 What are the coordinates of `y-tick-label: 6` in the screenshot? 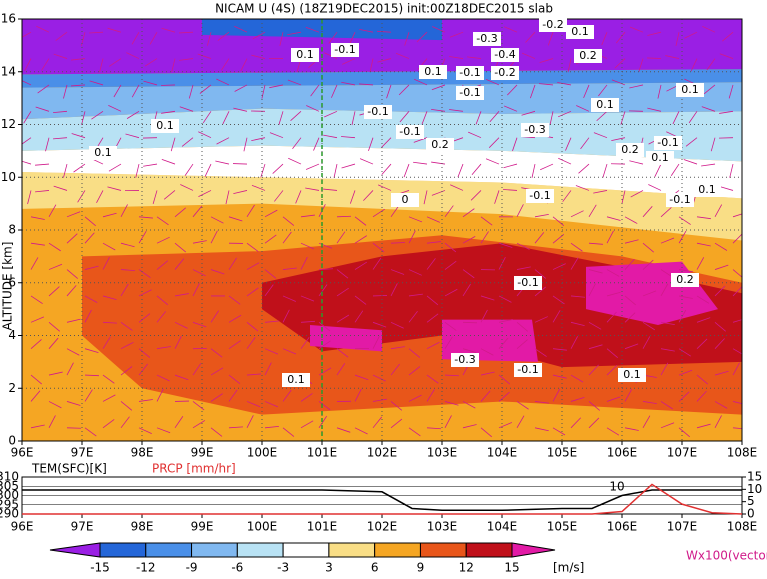 It's located at (12, 282).